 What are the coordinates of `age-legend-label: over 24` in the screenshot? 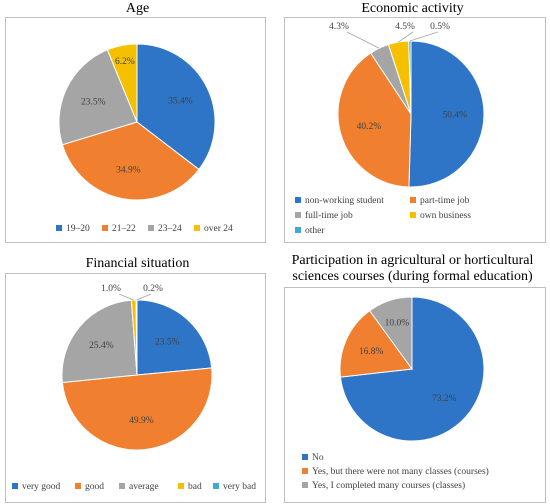 It's located at (218, 229).